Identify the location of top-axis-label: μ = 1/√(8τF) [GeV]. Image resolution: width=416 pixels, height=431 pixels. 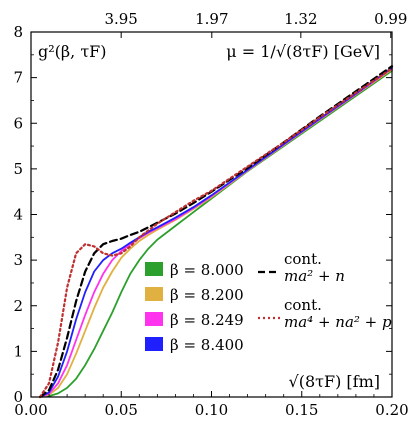
(303, 51).